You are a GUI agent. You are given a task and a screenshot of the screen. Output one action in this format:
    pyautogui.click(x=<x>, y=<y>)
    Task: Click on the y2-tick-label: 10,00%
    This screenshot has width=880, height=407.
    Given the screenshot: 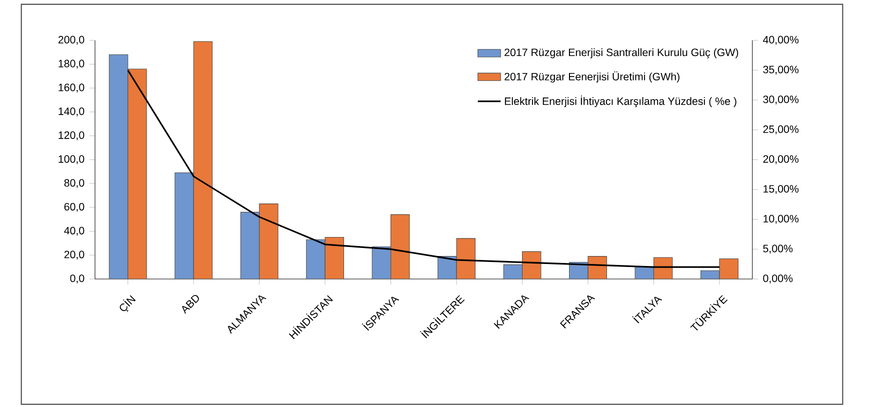 What is the action you would take?
    pyautogui.click(x=781, y=219)
    